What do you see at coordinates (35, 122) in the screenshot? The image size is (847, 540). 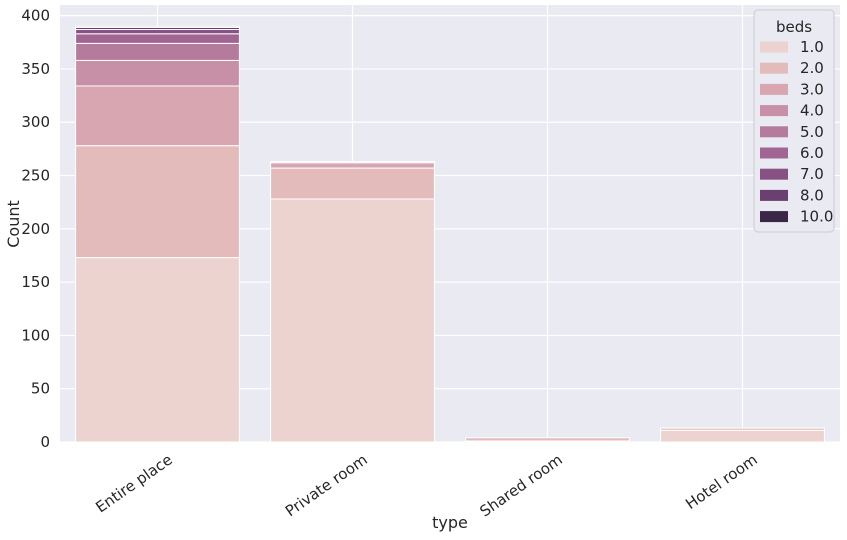 I see `y-tick-label: 300` at bounding box center [35, 122].